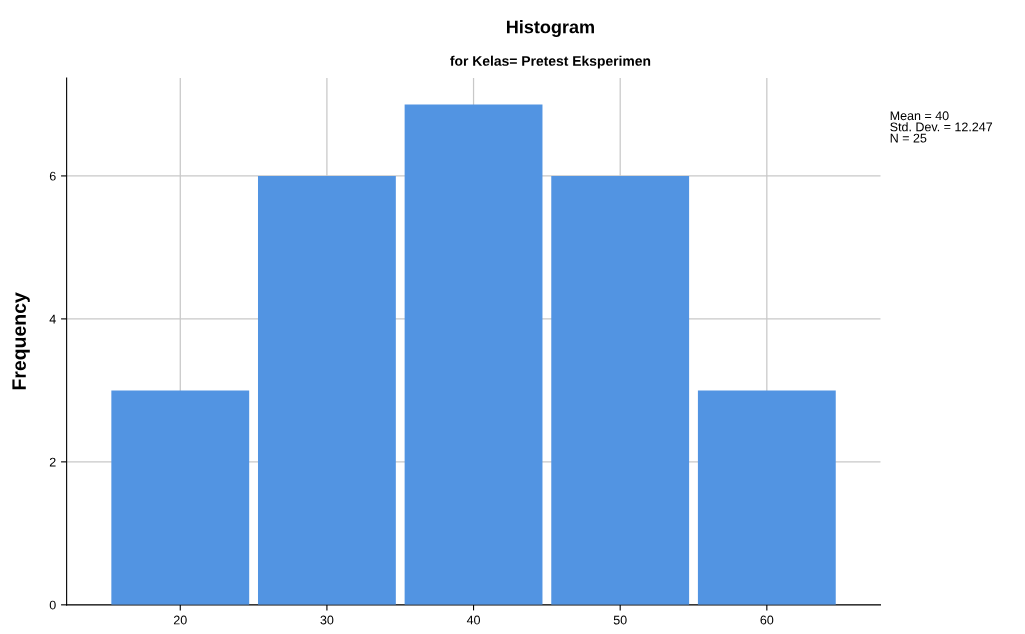 The width and height of the screenshot is (1025, 634). Describe the element at coordinates (52, 462) in the screenshot. I see `y-tick-label: 2` at that location.